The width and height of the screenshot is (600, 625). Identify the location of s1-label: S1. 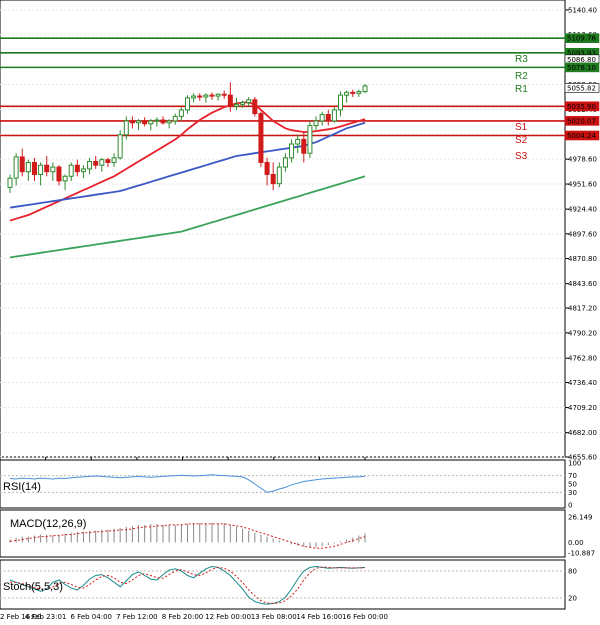
(521, 127).